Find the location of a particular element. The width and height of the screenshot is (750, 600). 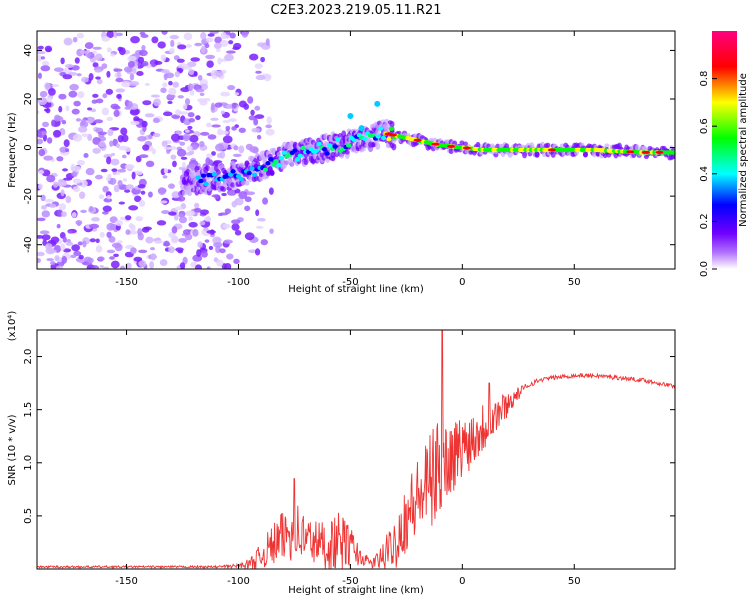

x-tick-label: 50 is located at coordinates (574, 581).